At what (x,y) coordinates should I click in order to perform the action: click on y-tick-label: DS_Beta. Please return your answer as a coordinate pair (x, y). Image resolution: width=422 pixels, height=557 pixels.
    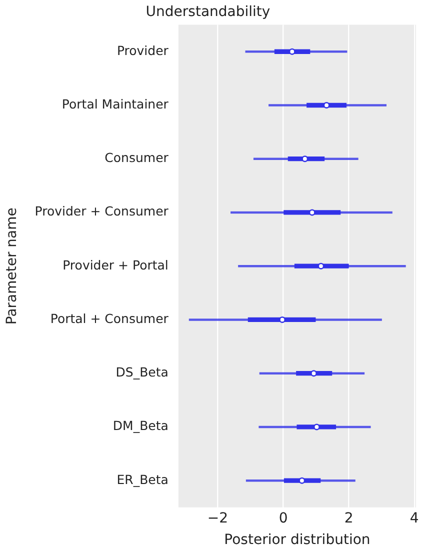
    Looking at the image, I should click on (142, 372).